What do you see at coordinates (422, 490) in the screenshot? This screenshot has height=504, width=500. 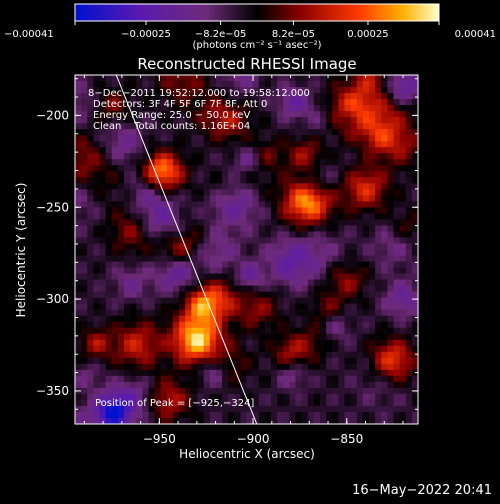 I see `footer-date: 16−May−2022 20:41` at bounding box center [422, 490].